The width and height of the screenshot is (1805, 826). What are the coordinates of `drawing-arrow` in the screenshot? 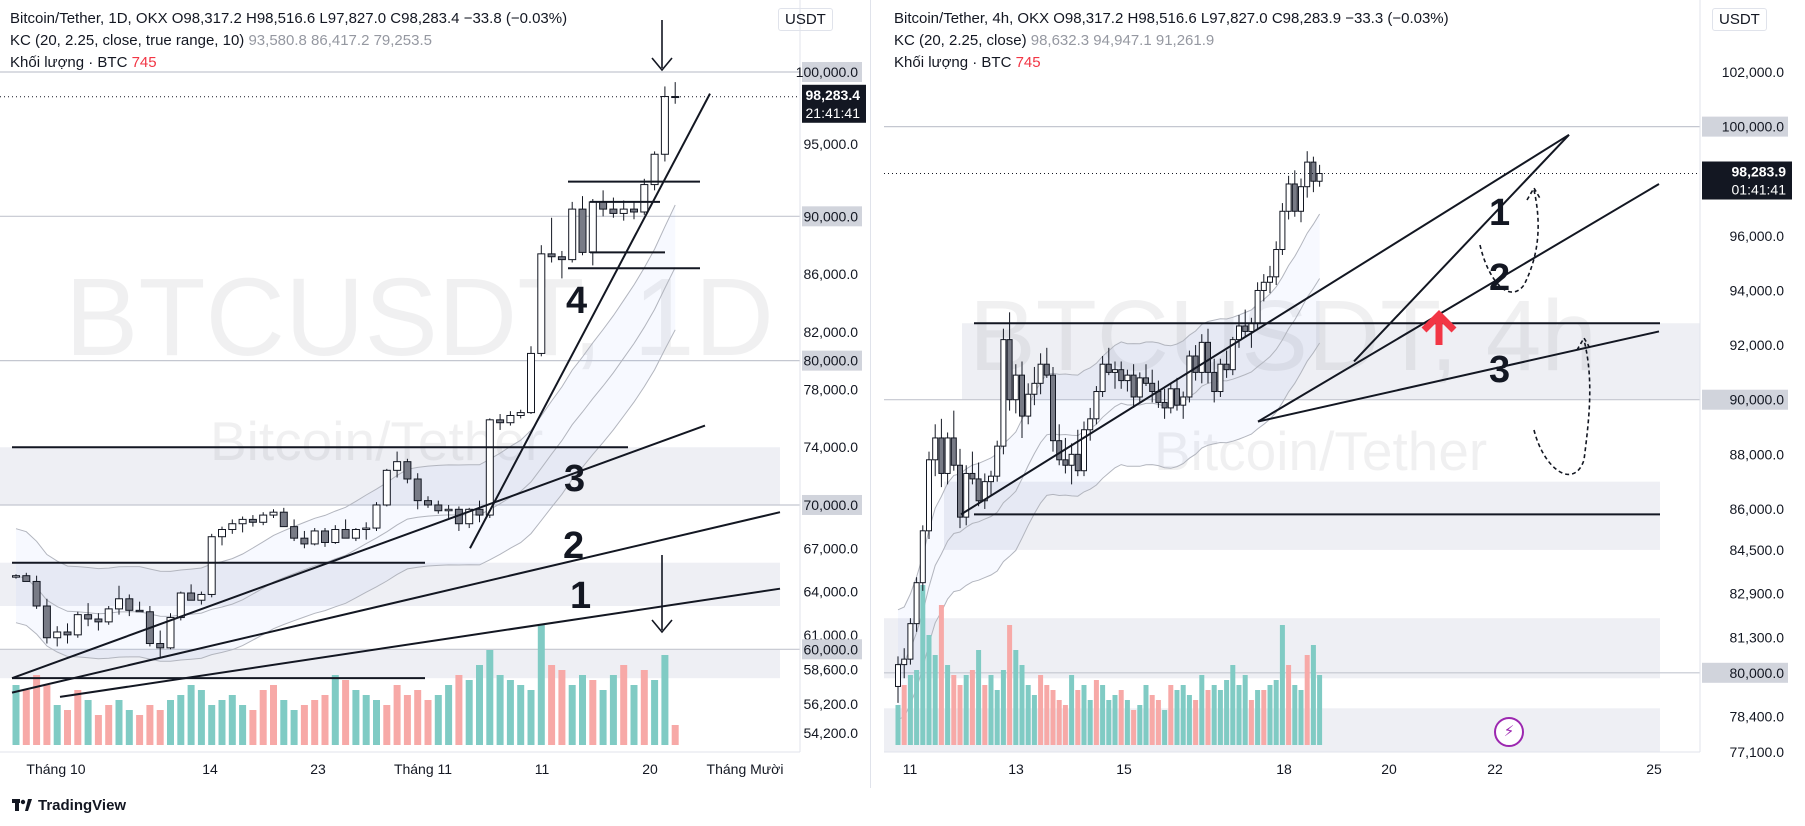 It's located at (1510, 239).